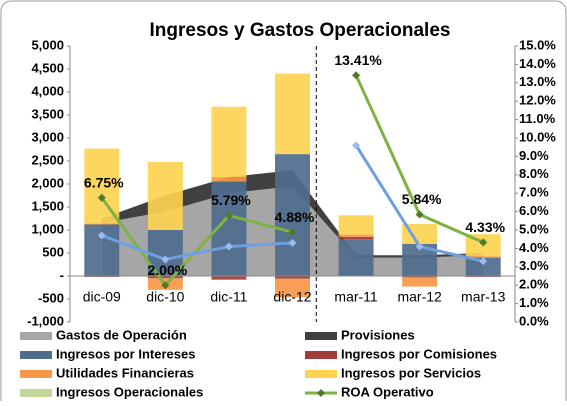 The height and width of the screenshot is (406, 567). What do you see at coordinates (300, 30) in the screenshot?
I see `chart-title: Ingresos y Gastos Operacionales` at bounding box center [300, 30].